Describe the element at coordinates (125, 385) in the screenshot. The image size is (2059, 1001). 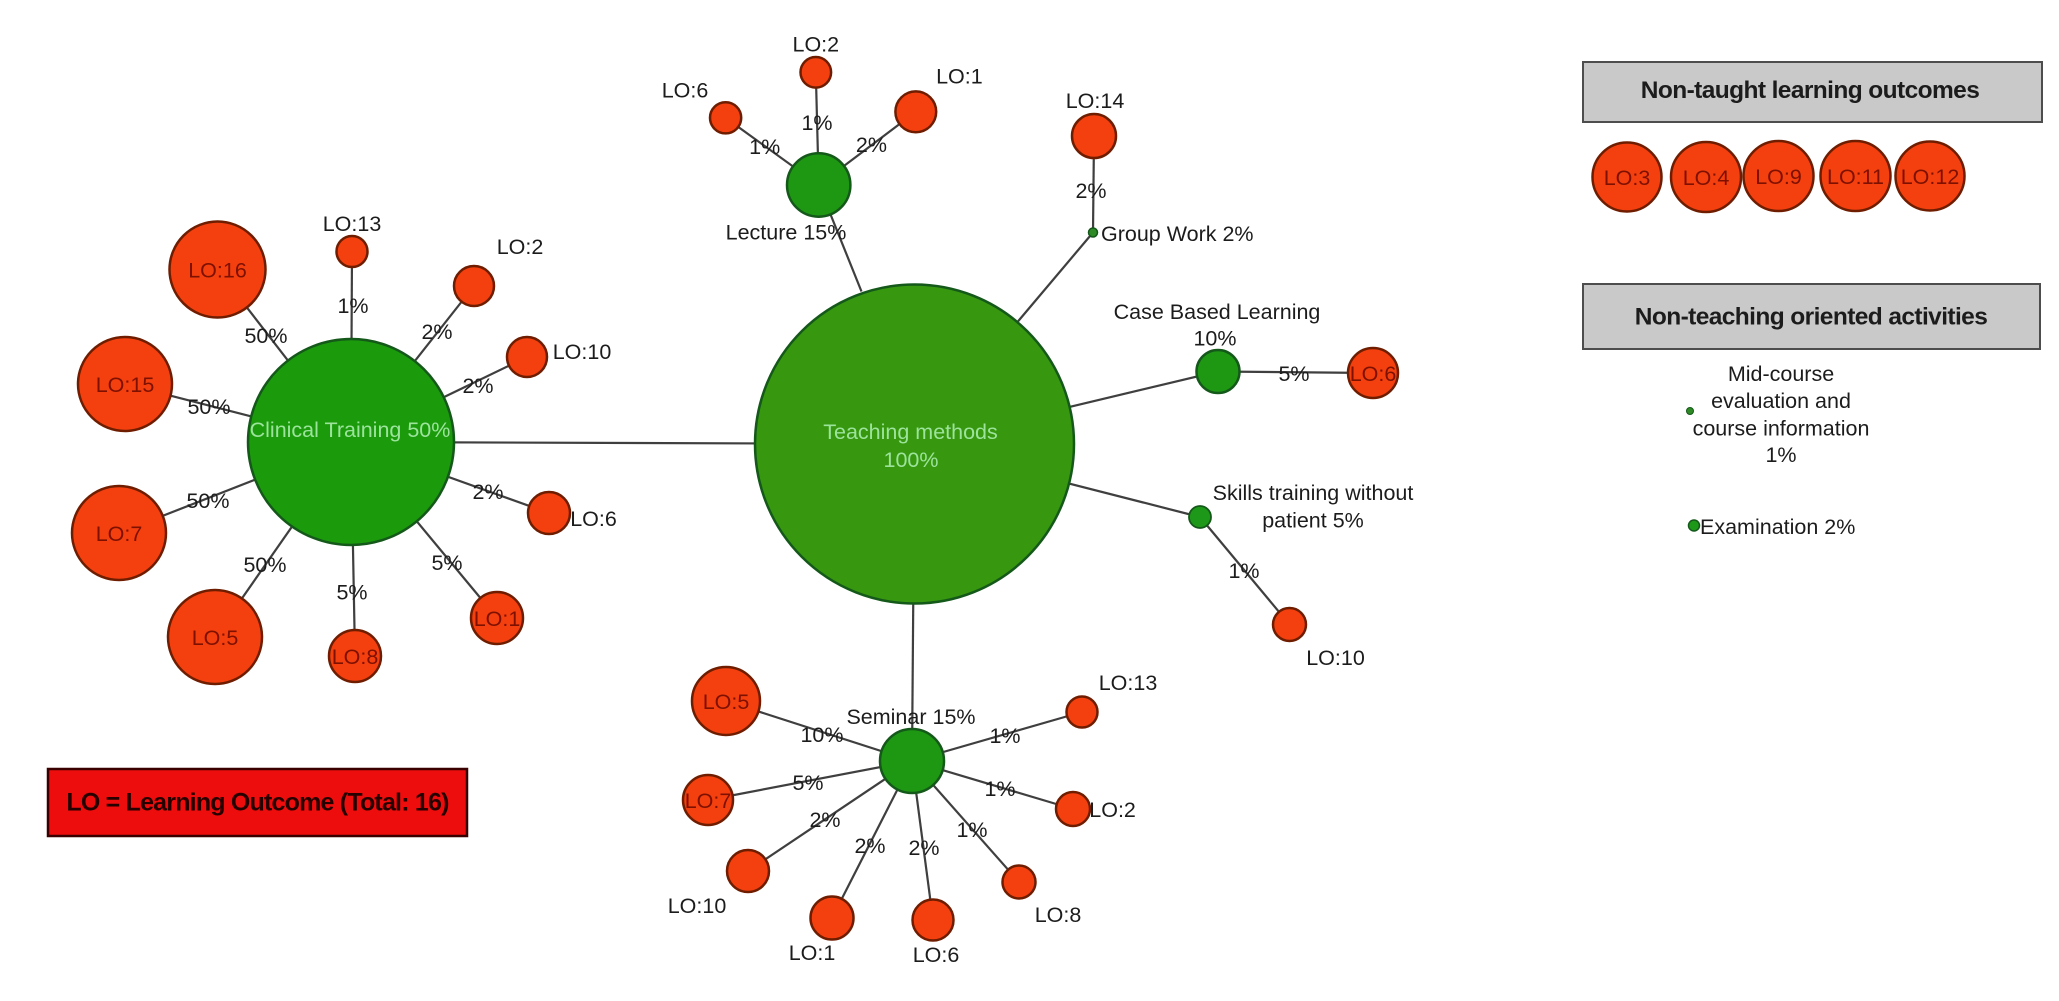
I see `svg-text: LO:15` at that location.